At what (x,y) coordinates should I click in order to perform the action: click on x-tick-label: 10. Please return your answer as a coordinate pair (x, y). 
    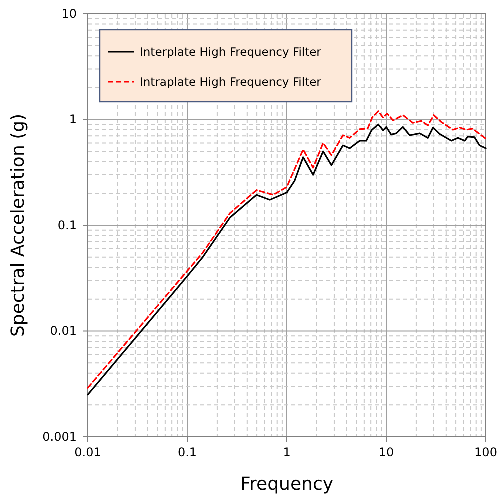
    Looking at the image, I should click on (386, 453).